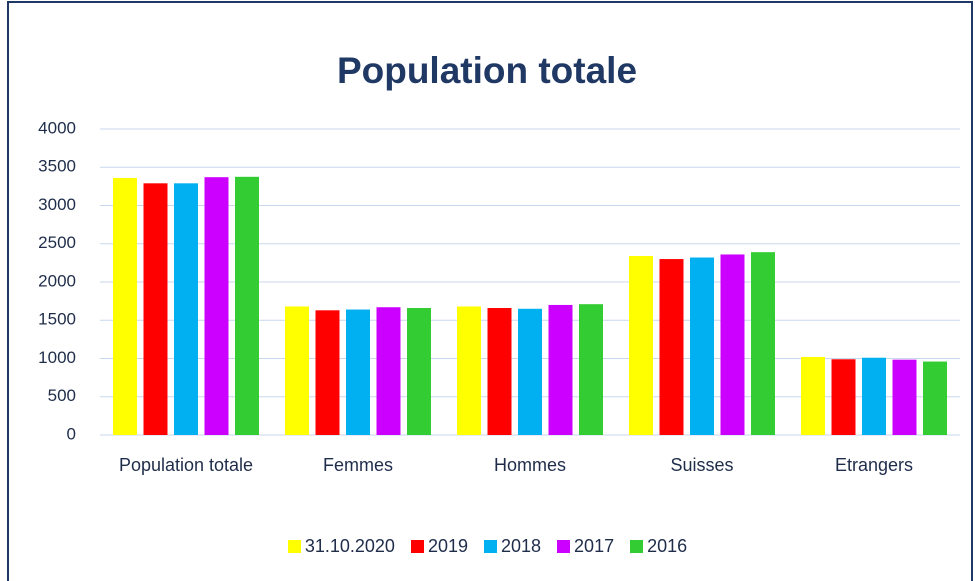 The image size is (975, 581). Describe the element at coordinates (57, 280) in the screenshot. I see `y-tick-label: 2000` at that location.